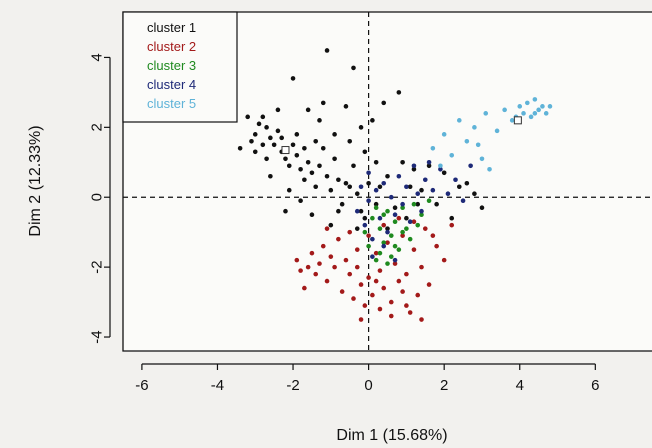  Describe the element at coordinates (171, 46) in the screenshot. I see `legend-item-cluster-2: cluster 2` at that location.